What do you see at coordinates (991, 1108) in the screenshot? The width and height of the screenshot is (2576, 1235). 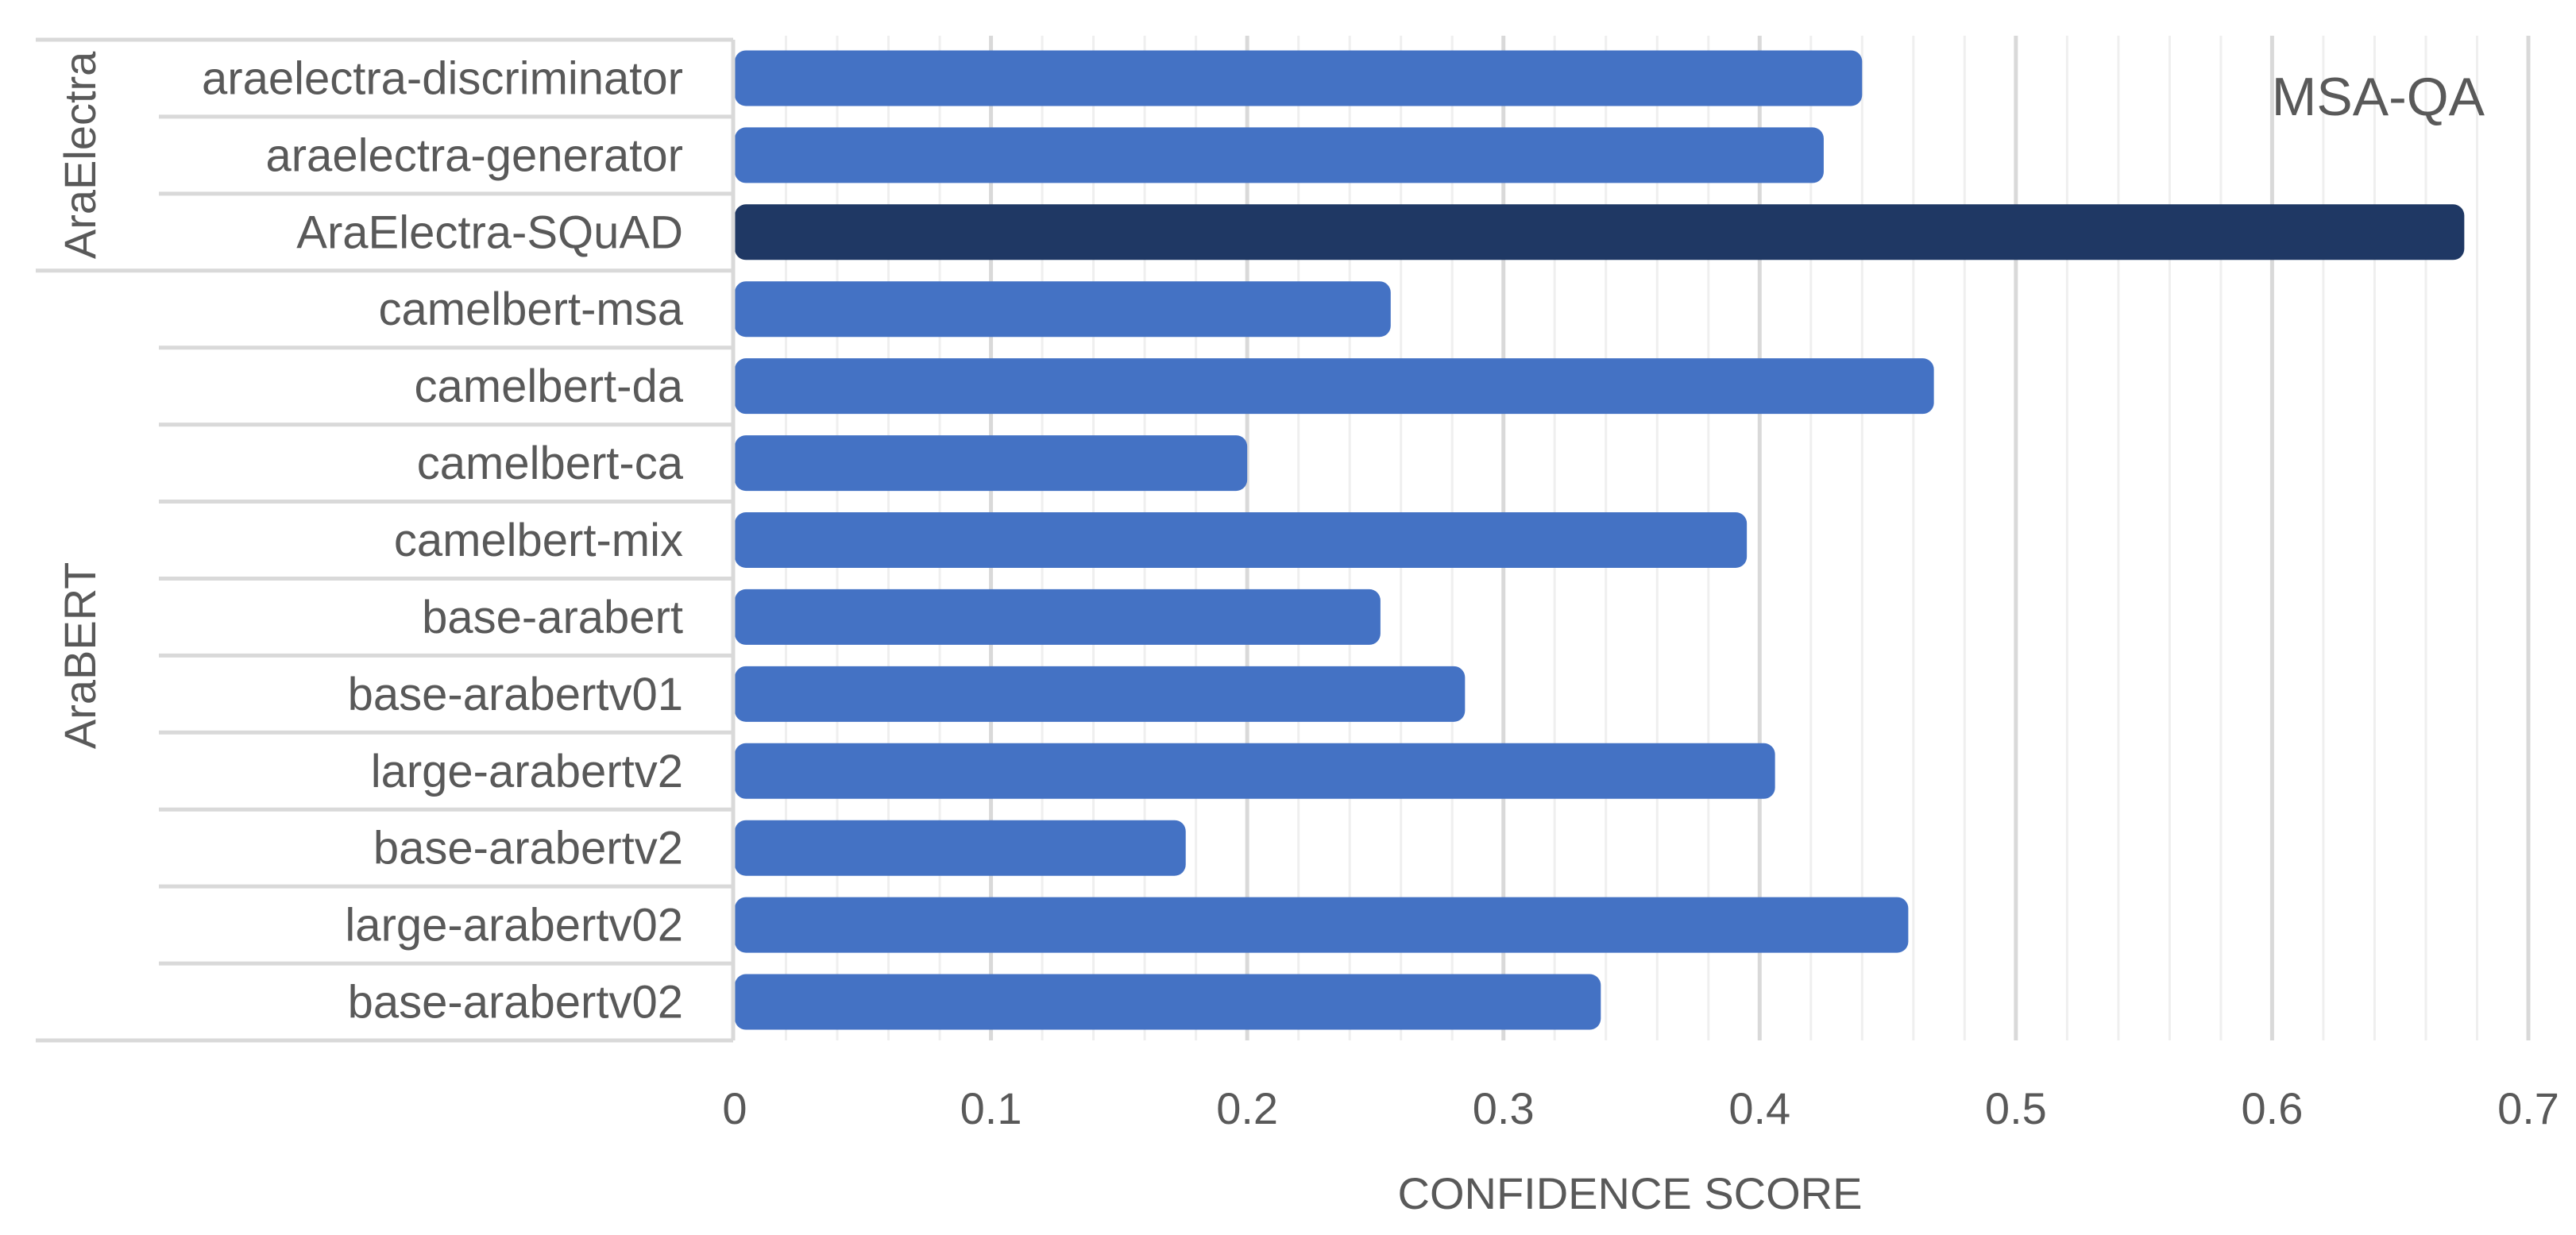 I see `x-tick-label: 0.1` at bounding box center [991, 1108].